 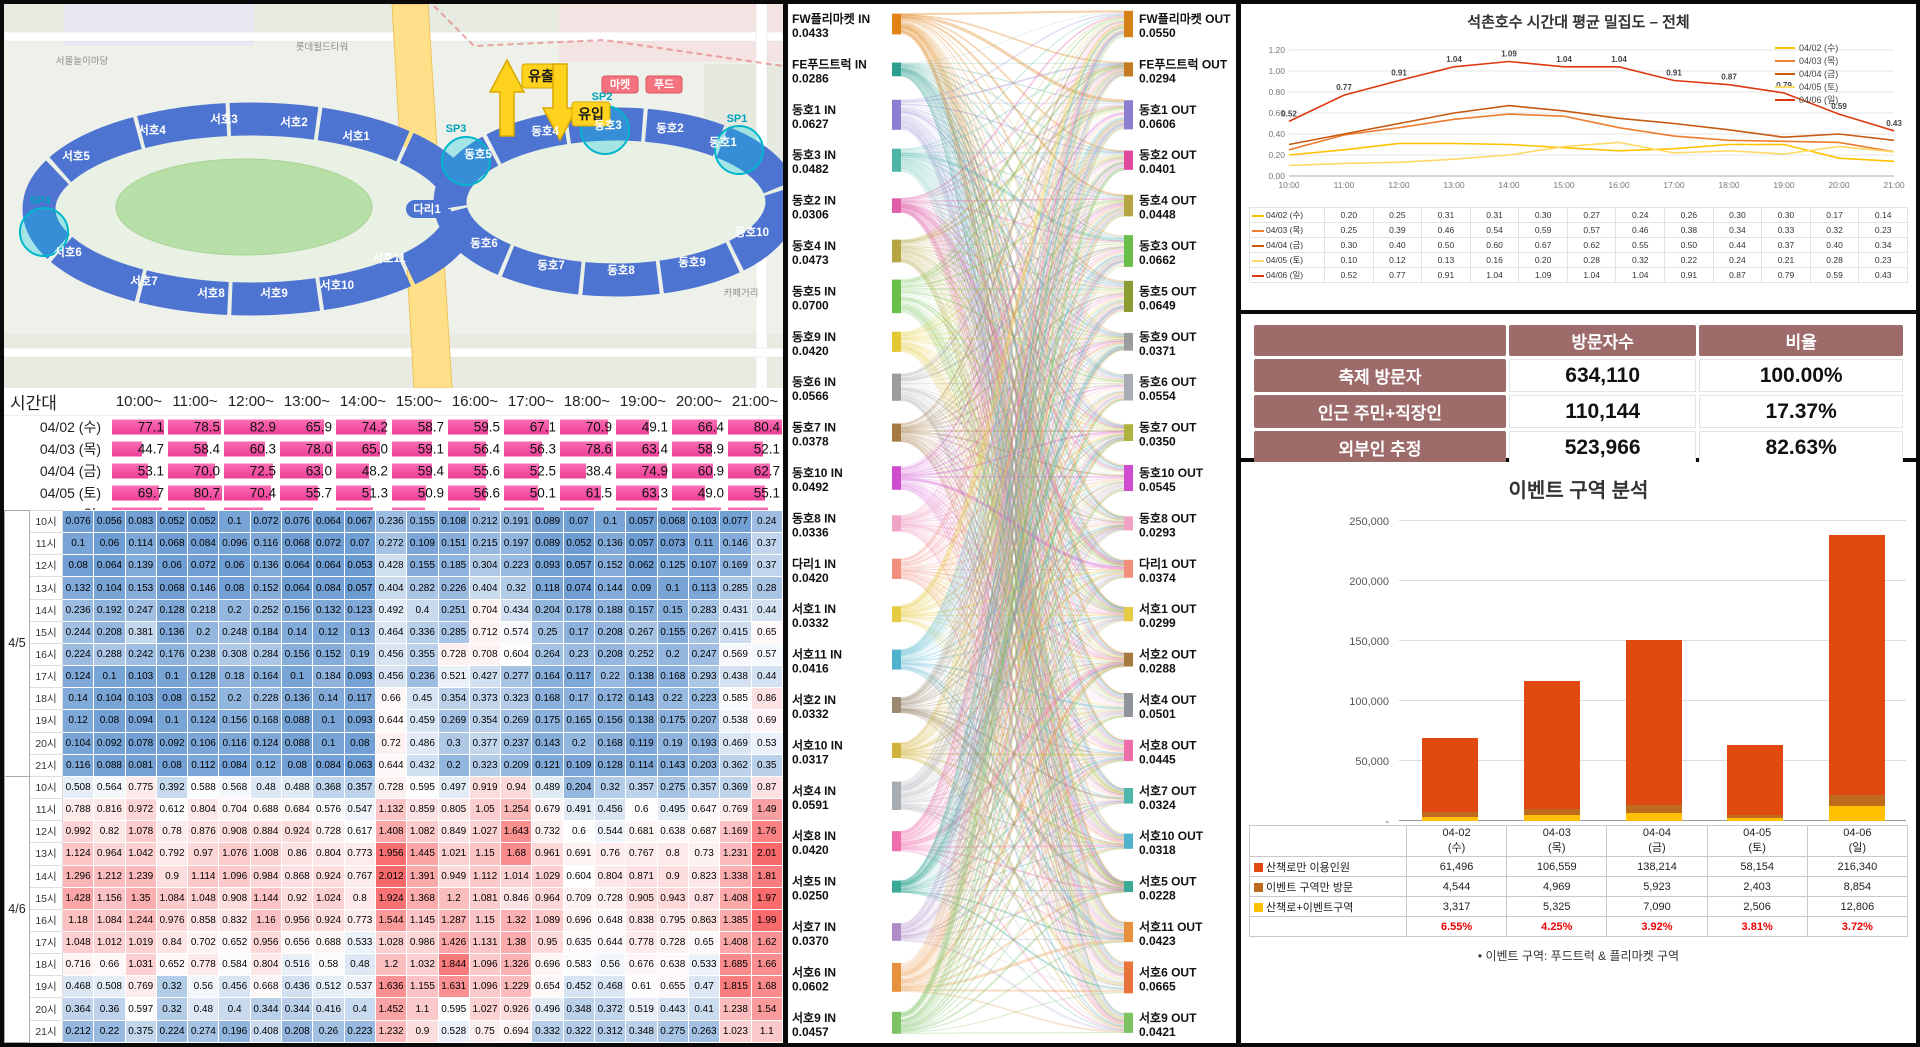 I want to click on heatmap-cell: 1.385, so click(x=735, y=920).